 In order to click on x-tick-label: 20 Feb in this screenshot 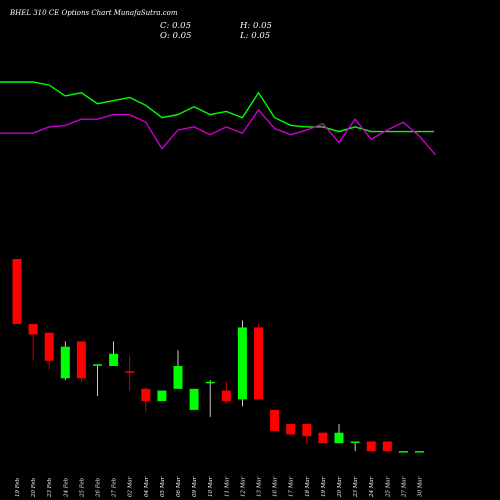, I will do `click(34, 487)`.